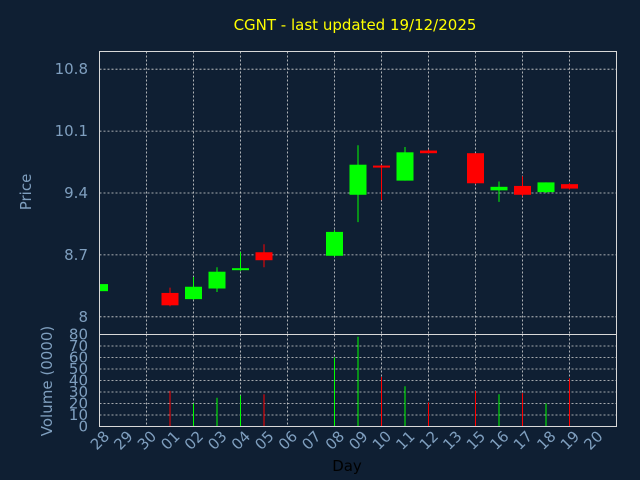  I want to click on price-axis-label: Price, so click(26, 192).